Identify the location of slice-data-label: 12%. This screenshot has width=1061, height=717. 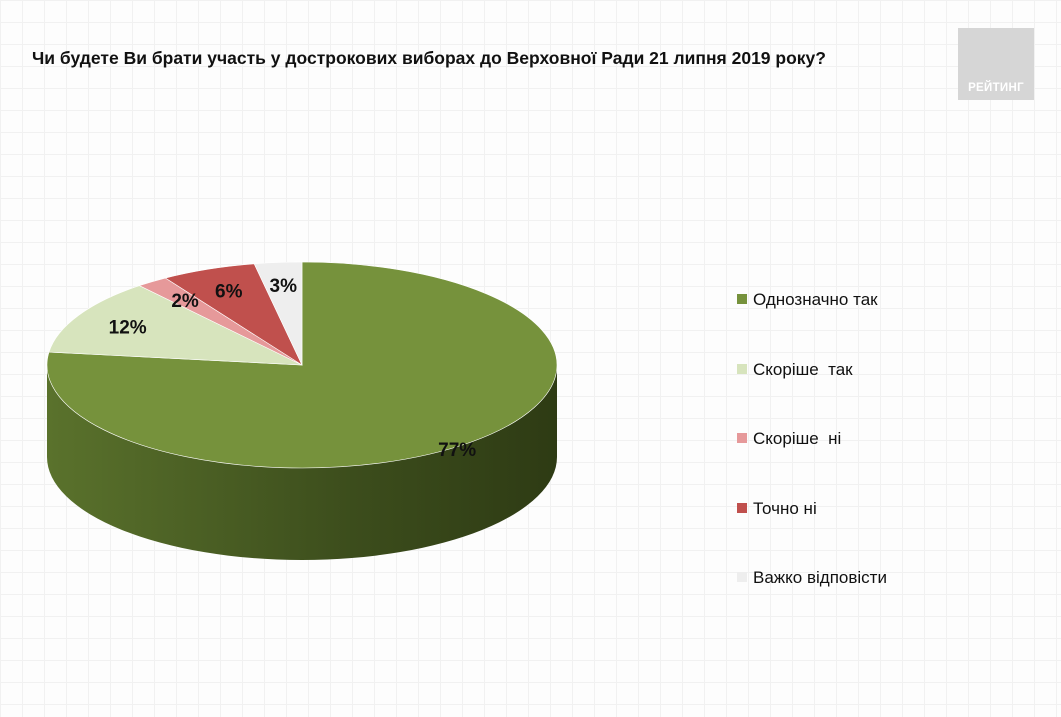
(128, 327).